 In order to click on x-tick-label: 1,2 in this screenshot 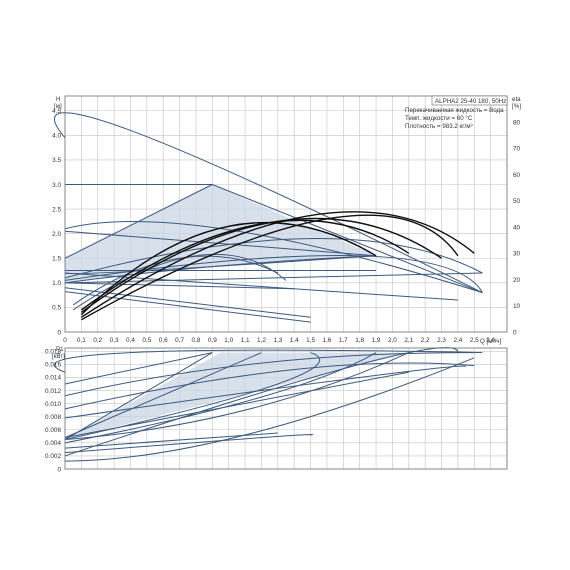, I will do `click(261, 340)`.